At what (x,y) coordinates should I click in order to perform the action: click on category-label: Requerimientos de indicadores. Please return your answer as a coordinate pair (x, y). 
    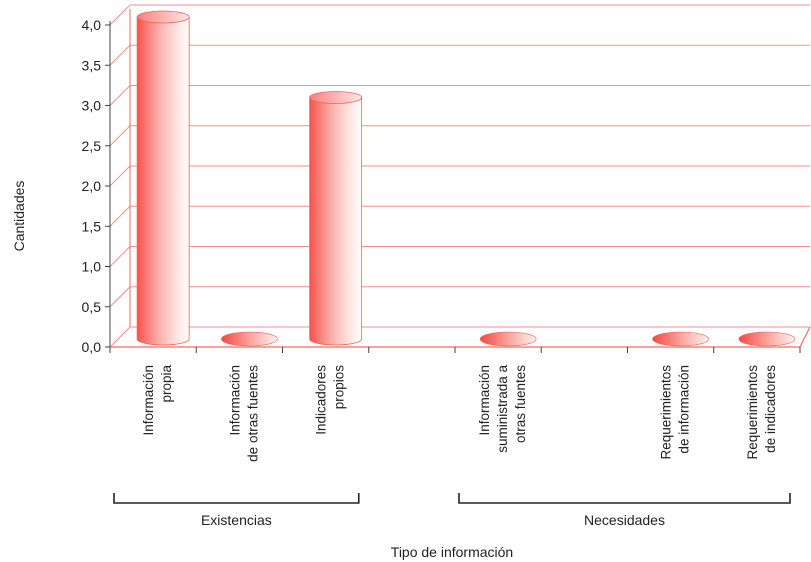
    Looking at the image, I should click on (761, 412).